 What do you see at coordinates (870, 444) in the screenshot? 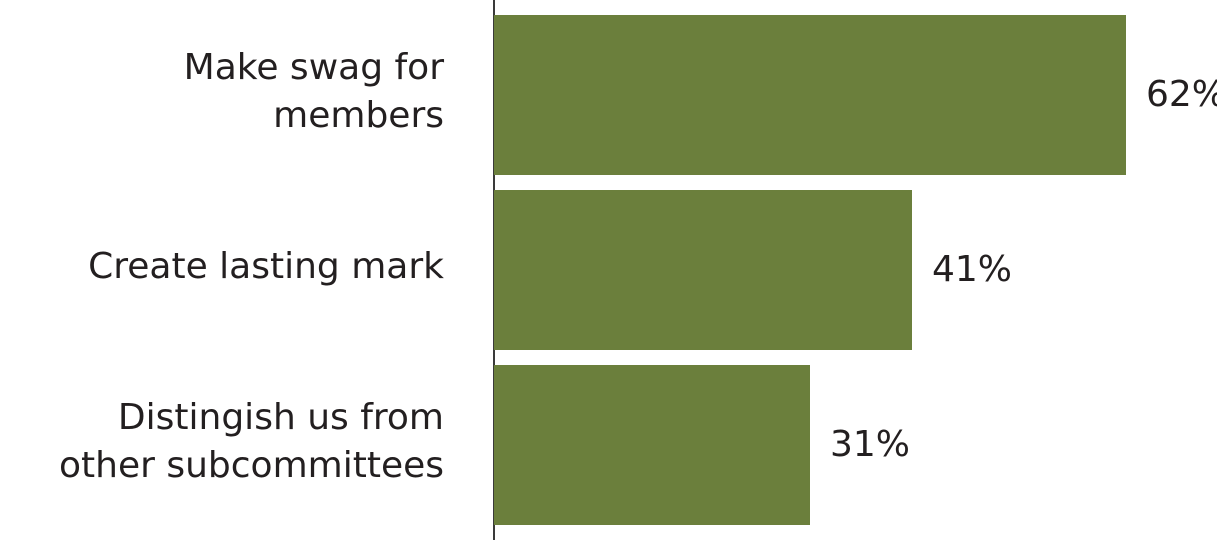
I see `value-label-3: 31%` at bounding box center [870, 444].